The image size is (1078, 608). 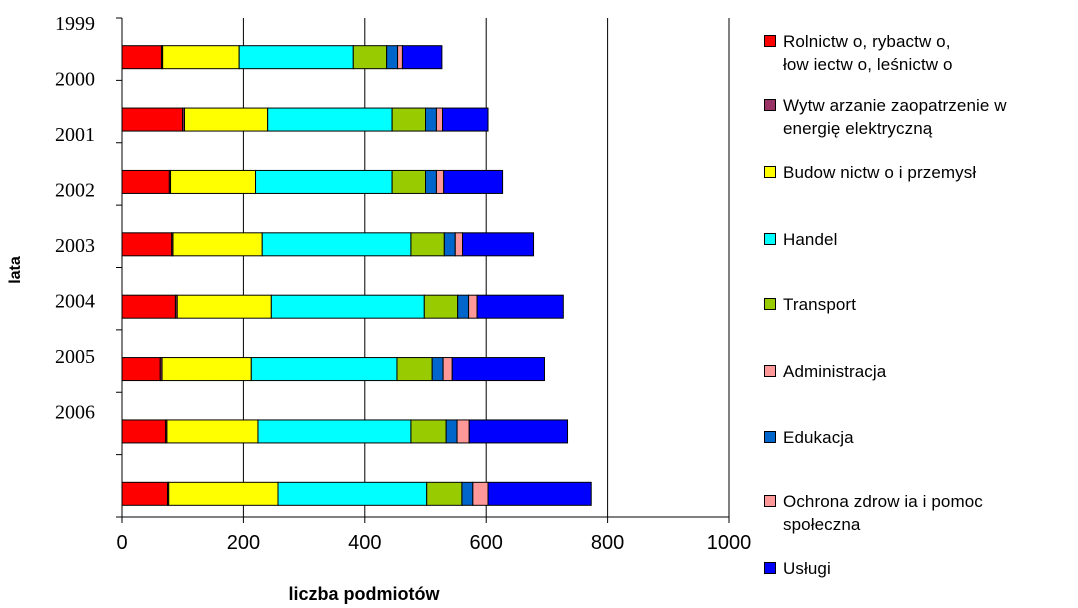 What do you see at coordinates (835, 371) in the screenshot?
I see `legend-label: Administracja` at bounding box center [835, 371].